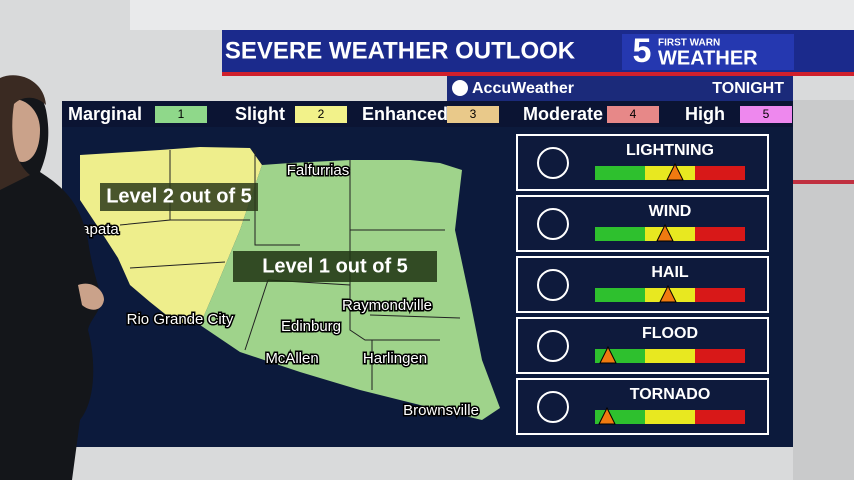  I want to click on presenter-face, so click(23, 130).